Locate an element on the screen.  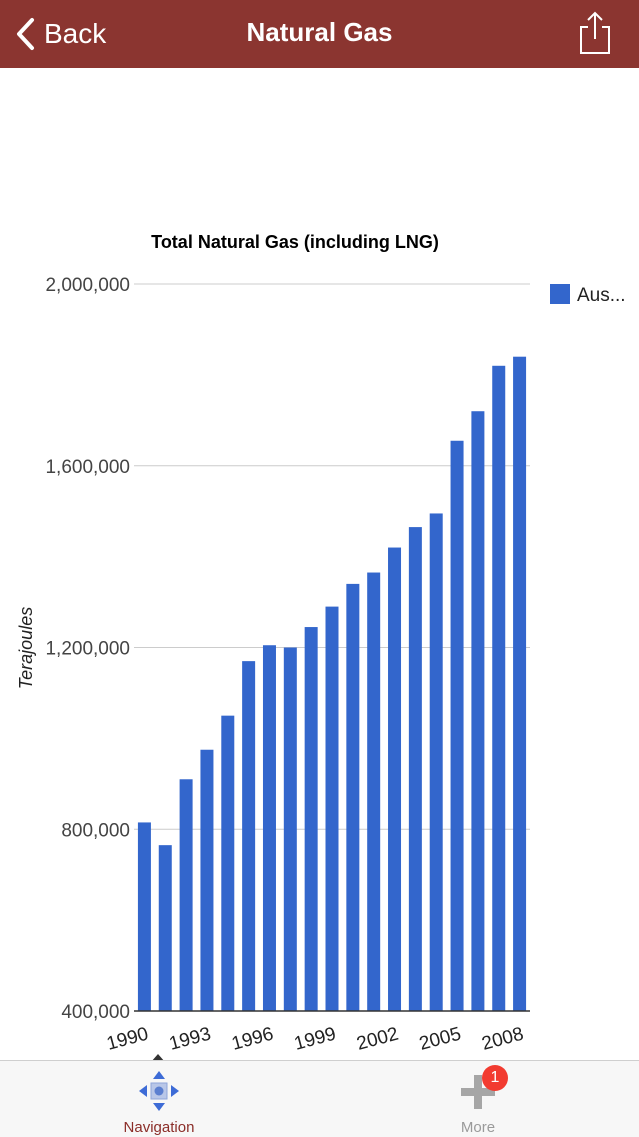
share-icon is located at coordinates (595, 32).